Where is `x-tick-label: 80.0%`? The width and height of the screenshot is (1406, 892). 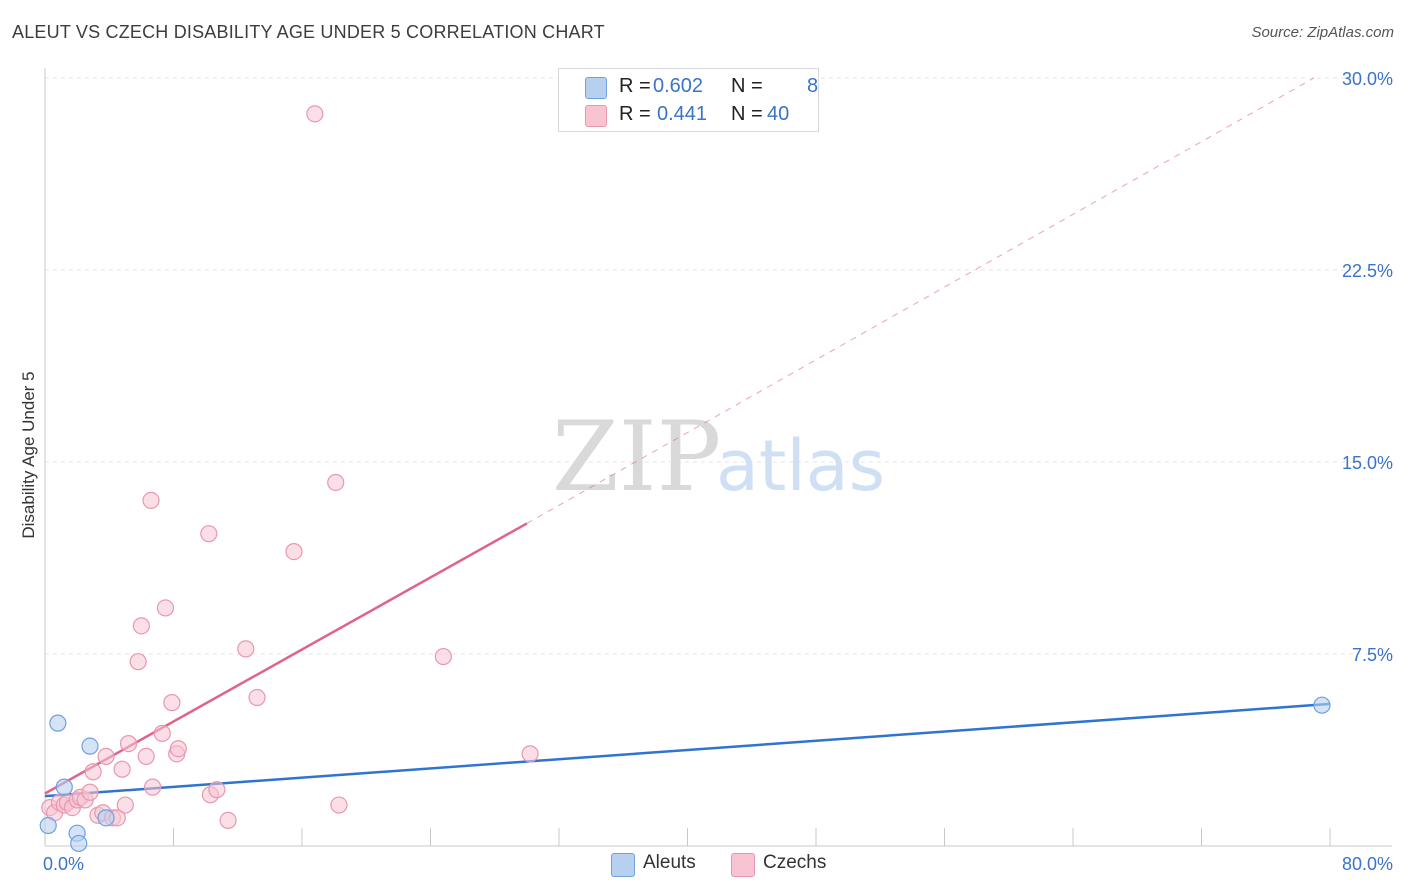
x-tick-label: 80.0% is located at coordinates (1367, 864).